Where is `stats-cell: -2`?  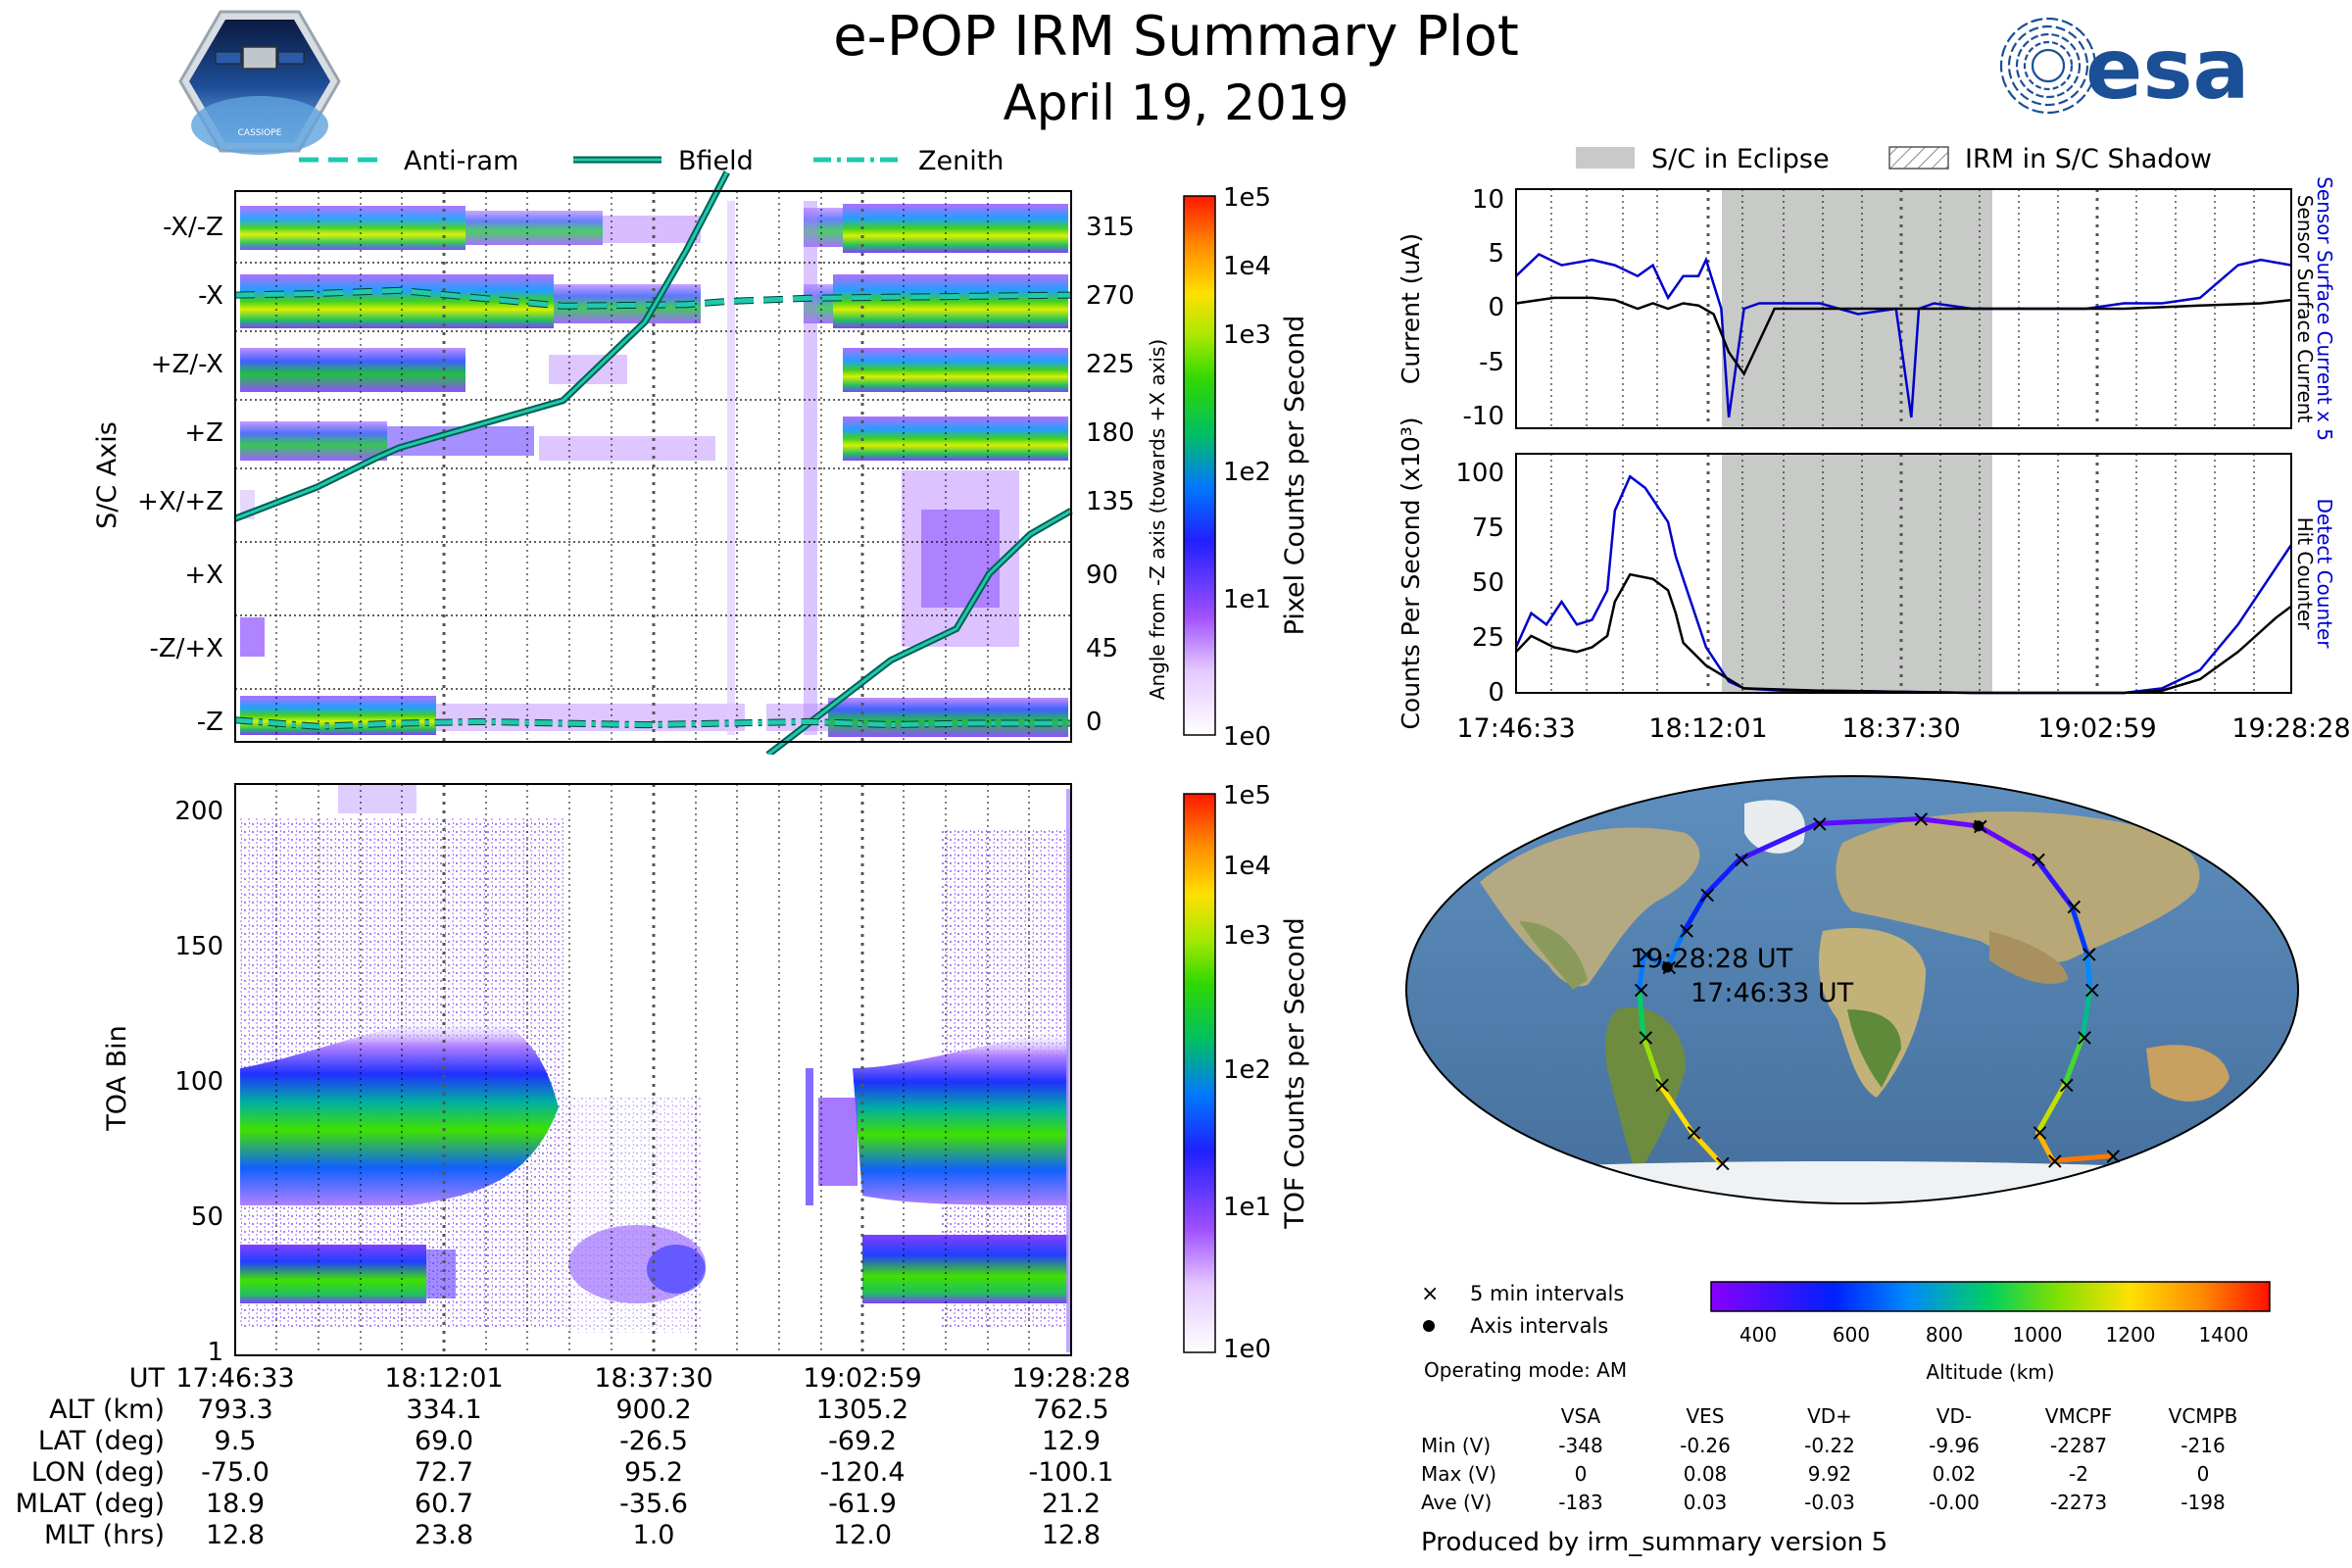
stats-cell: -2 is located at coordinates (2078, 1474).